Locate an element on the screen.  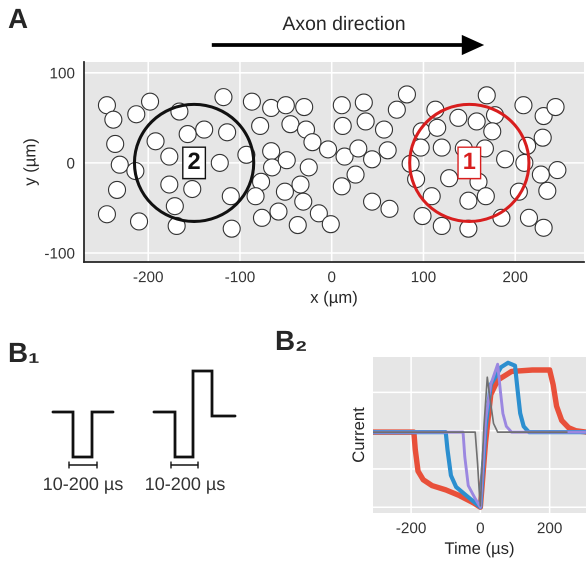
x-tick-label: -100 is located at coordinates (240, 276).